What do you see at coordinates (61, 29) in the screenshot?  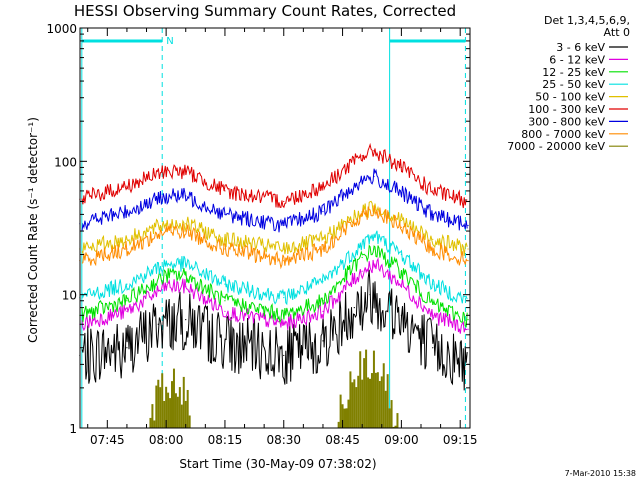 I see `y-tick-label: 1000` at bounding box center [61, 29].